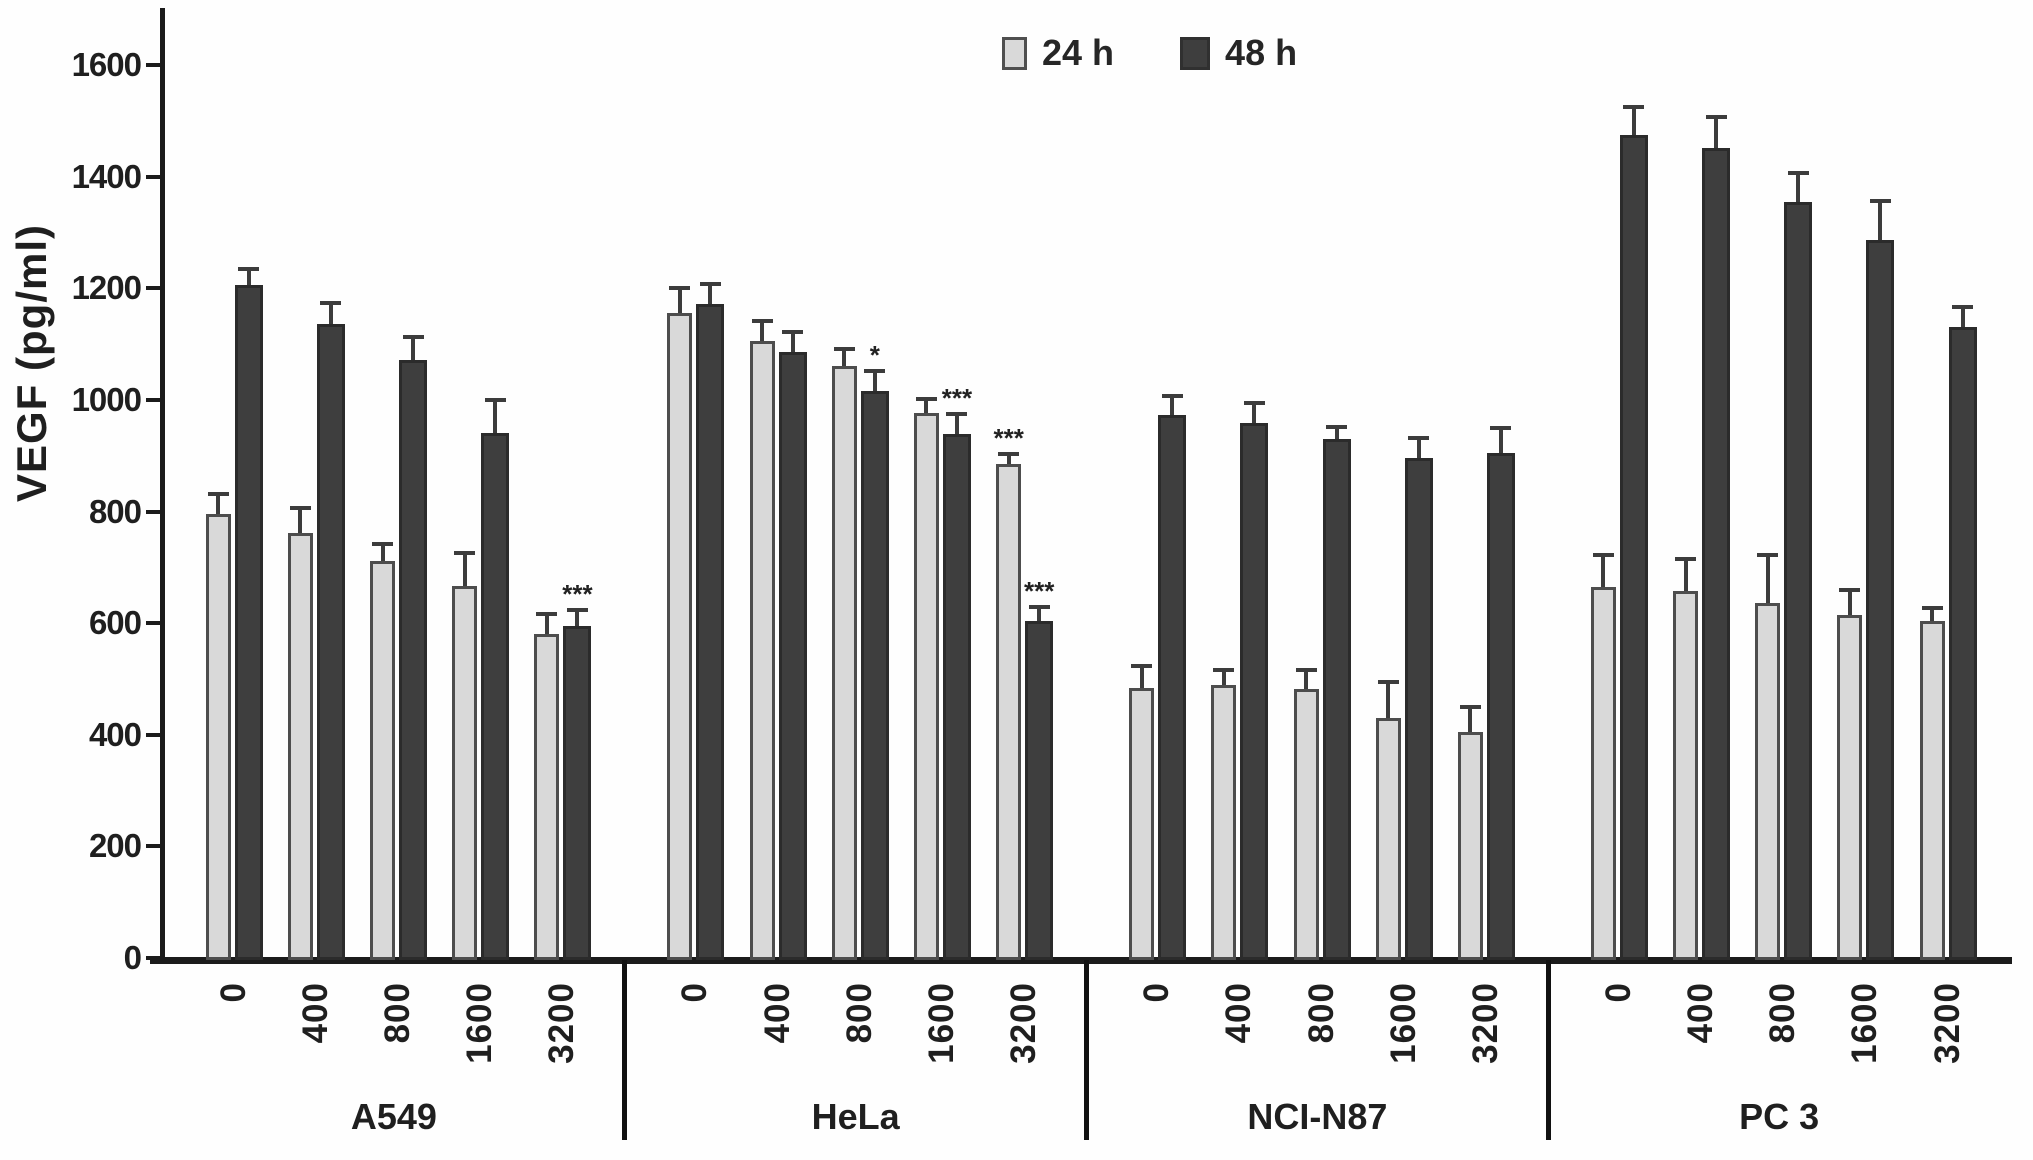 This screenshot has height=1160, width=2033. What do you see at coordinates (1149, 53) in the screenshot?
I see `legend: 24 h 48 h` at bounding box center [1149, 53].